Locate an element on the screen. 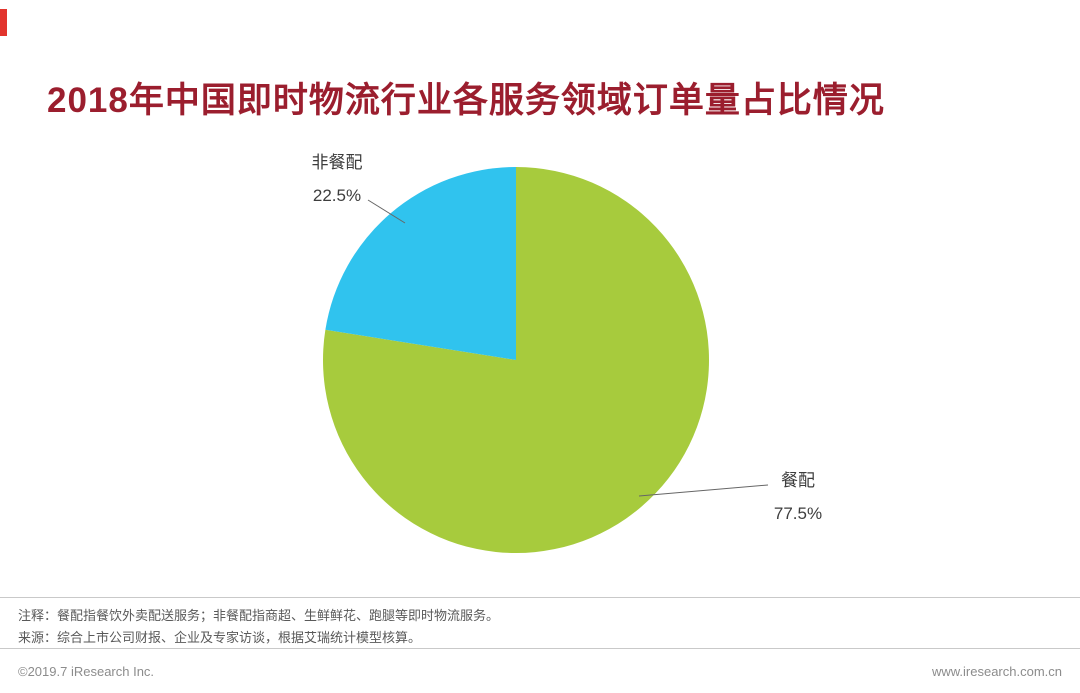  notes-bottom-divider is located at coordinates (540, 648).